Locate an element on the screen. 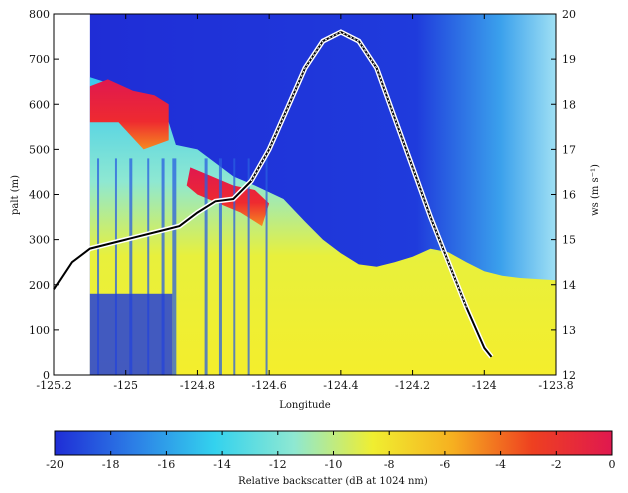 The height and width of the screenshot is (493, 628). colorbar-tick-label: -20 is located at coordinates (55, 464).